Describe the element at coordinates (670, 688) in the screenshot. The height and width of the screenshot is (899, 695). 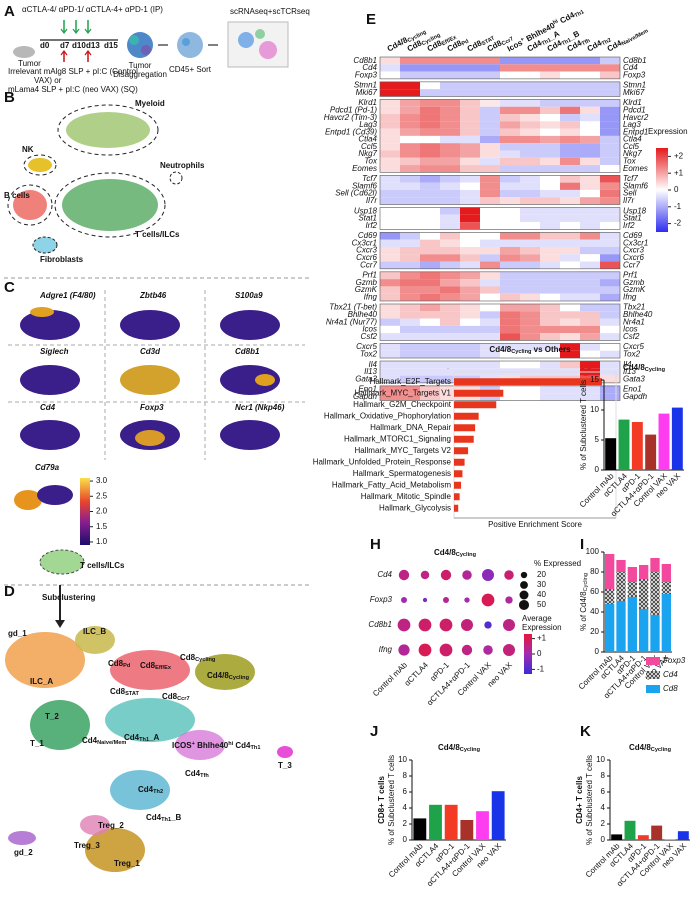
I see `legend-label: Cd8` at that location.